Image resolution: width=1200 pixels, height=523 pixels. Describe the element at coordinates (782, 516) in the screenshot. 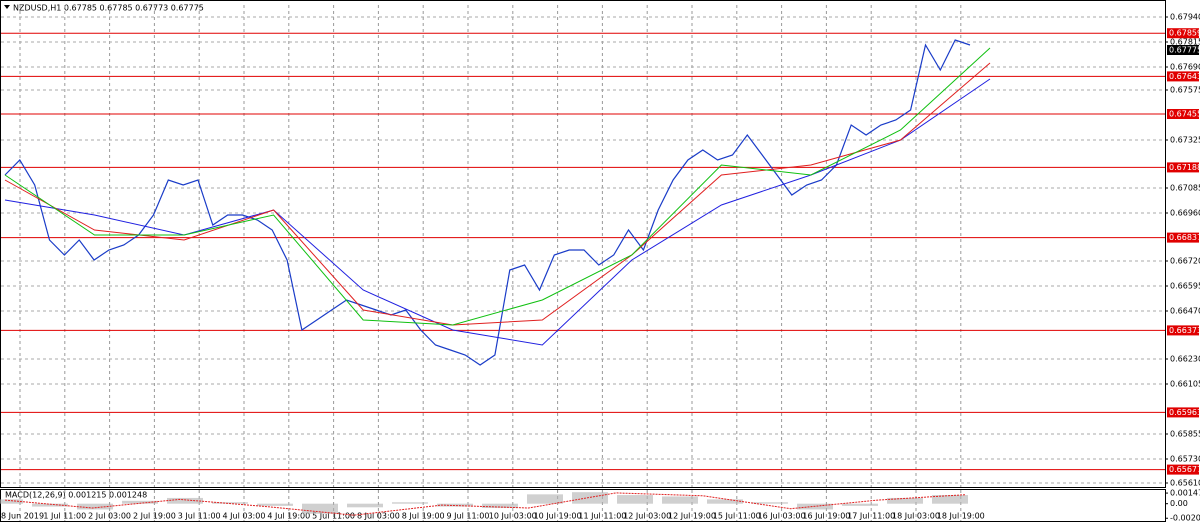

I see `time-label: 16 Jul 03:00` at that location.